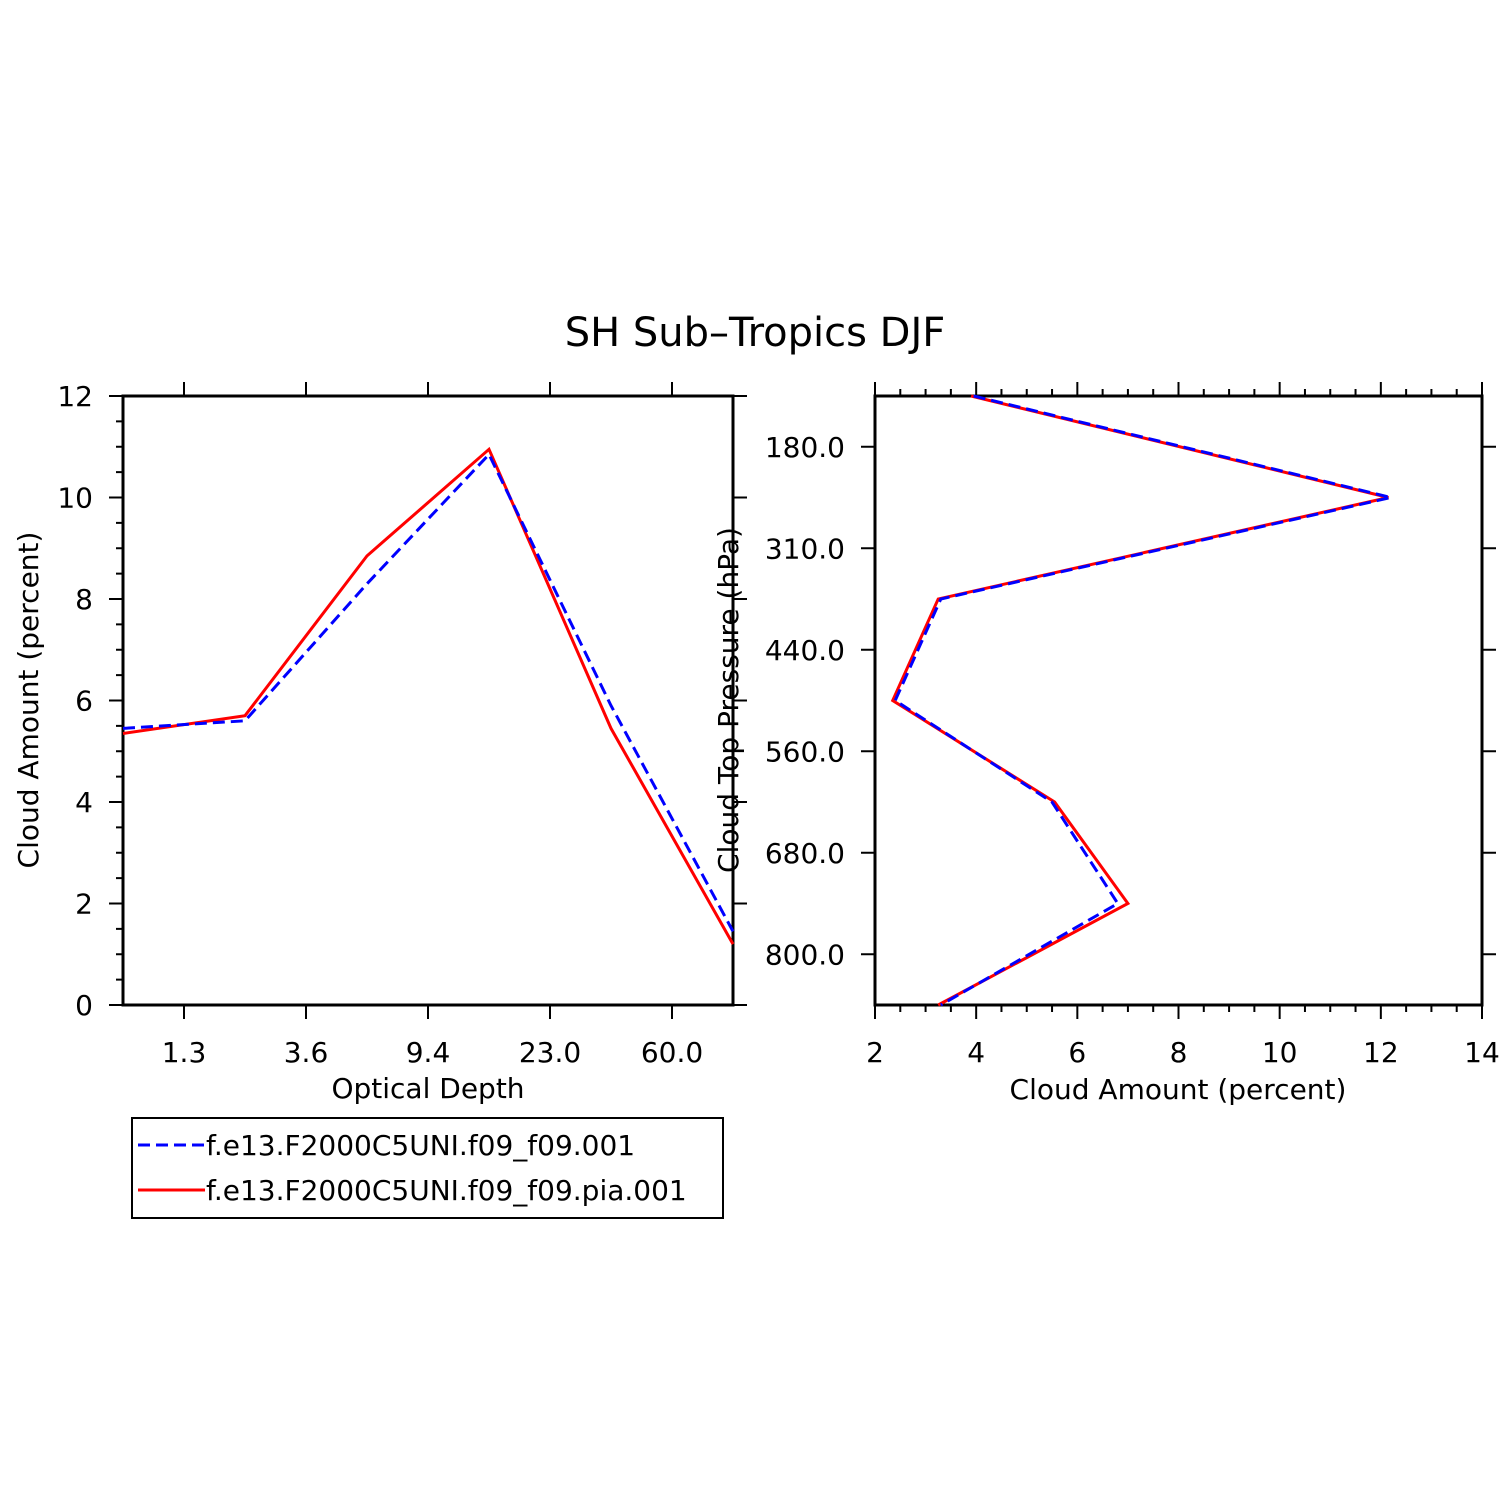 The height and width of the screenshot is (1510, 1510). What do you see at coordinates (1381, 1052) in the screenshot?
I see `right-x-tick-label: 12` at bounding box center [1381, 1052].